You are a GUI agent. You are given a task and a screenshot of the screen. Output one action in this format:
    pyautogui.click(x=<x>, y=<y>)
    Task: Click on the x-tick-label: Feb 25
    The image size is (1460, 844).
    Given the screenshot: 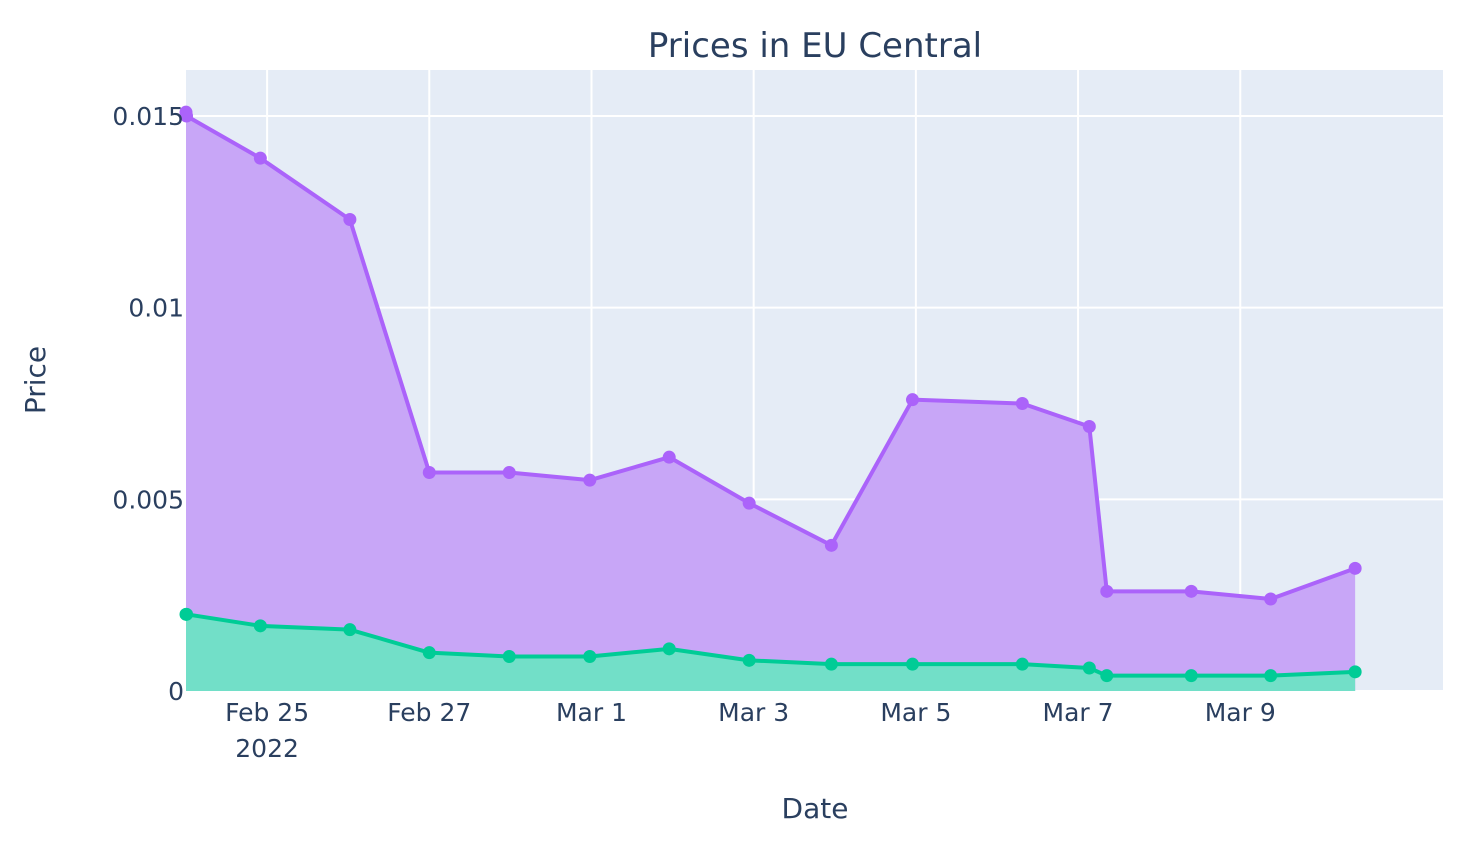 What is the action you would take?
    pyautogui.click(x=267, y=712)
    